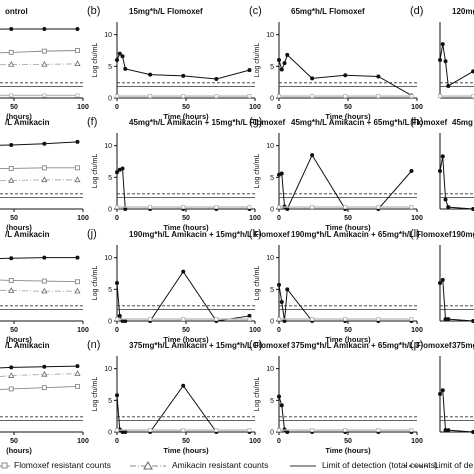 Image resolution: width=474 pixels, height=474 pixels. What do you see at coordinates (416, 11) in the screenshot?
I see `panel-letter: (d)` at bounding box center [416, 11].